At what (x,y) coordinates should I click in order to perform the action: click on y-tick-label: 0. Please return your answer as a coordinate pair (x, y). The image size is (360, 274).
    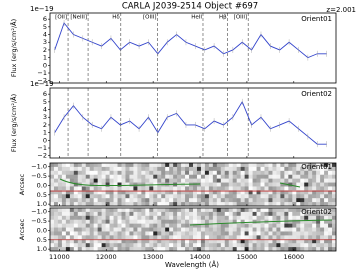
    Looking at the image, I should click on (45, 65).